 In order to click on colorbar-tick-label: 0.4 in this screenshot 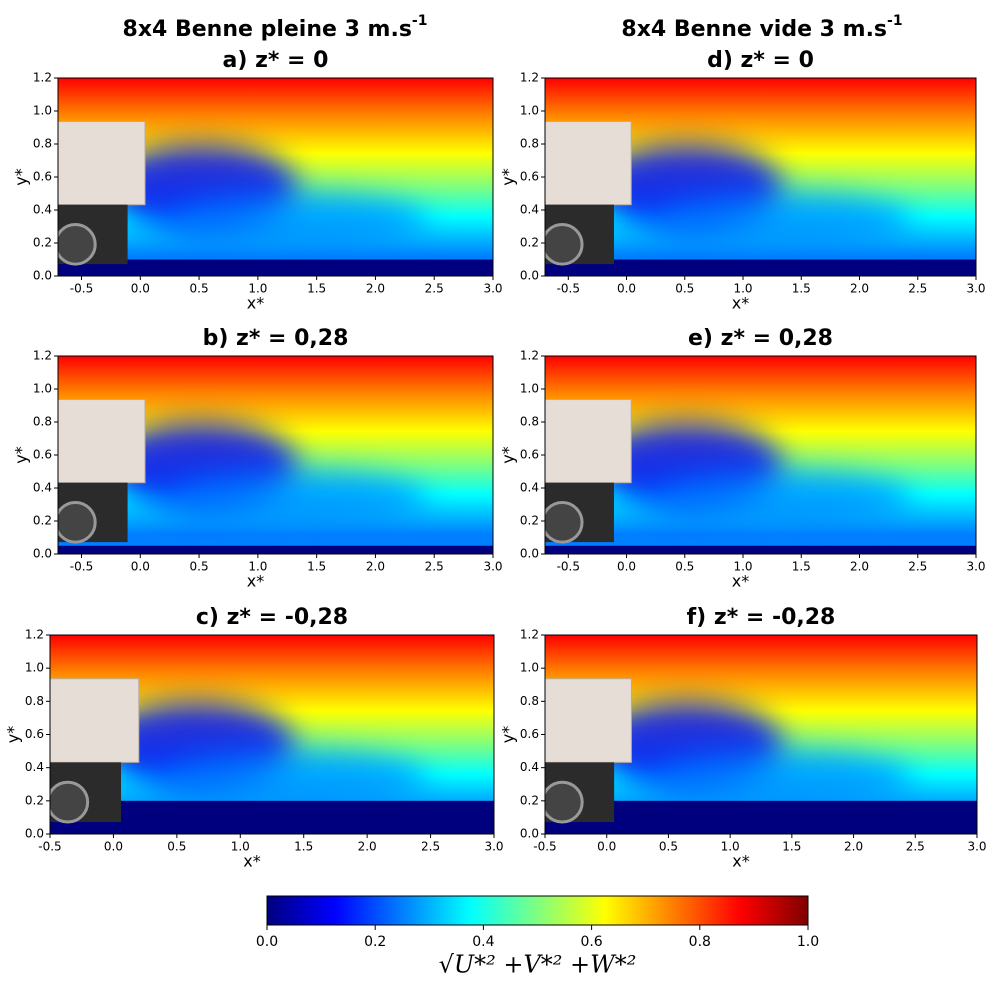, I will do `click(483, 942)`.